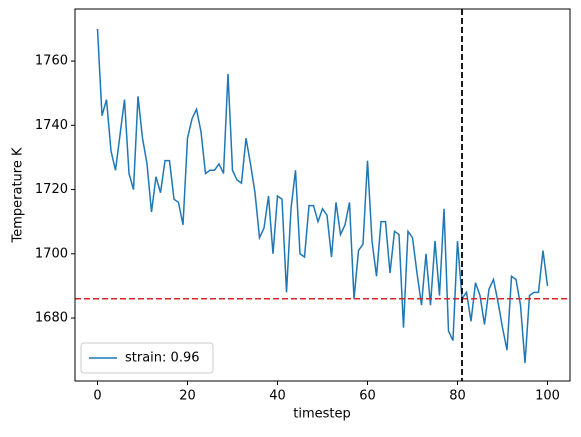 This screenshot has width=581, height=437. I want to click on x-tick-label: 0, so click(97, 396).